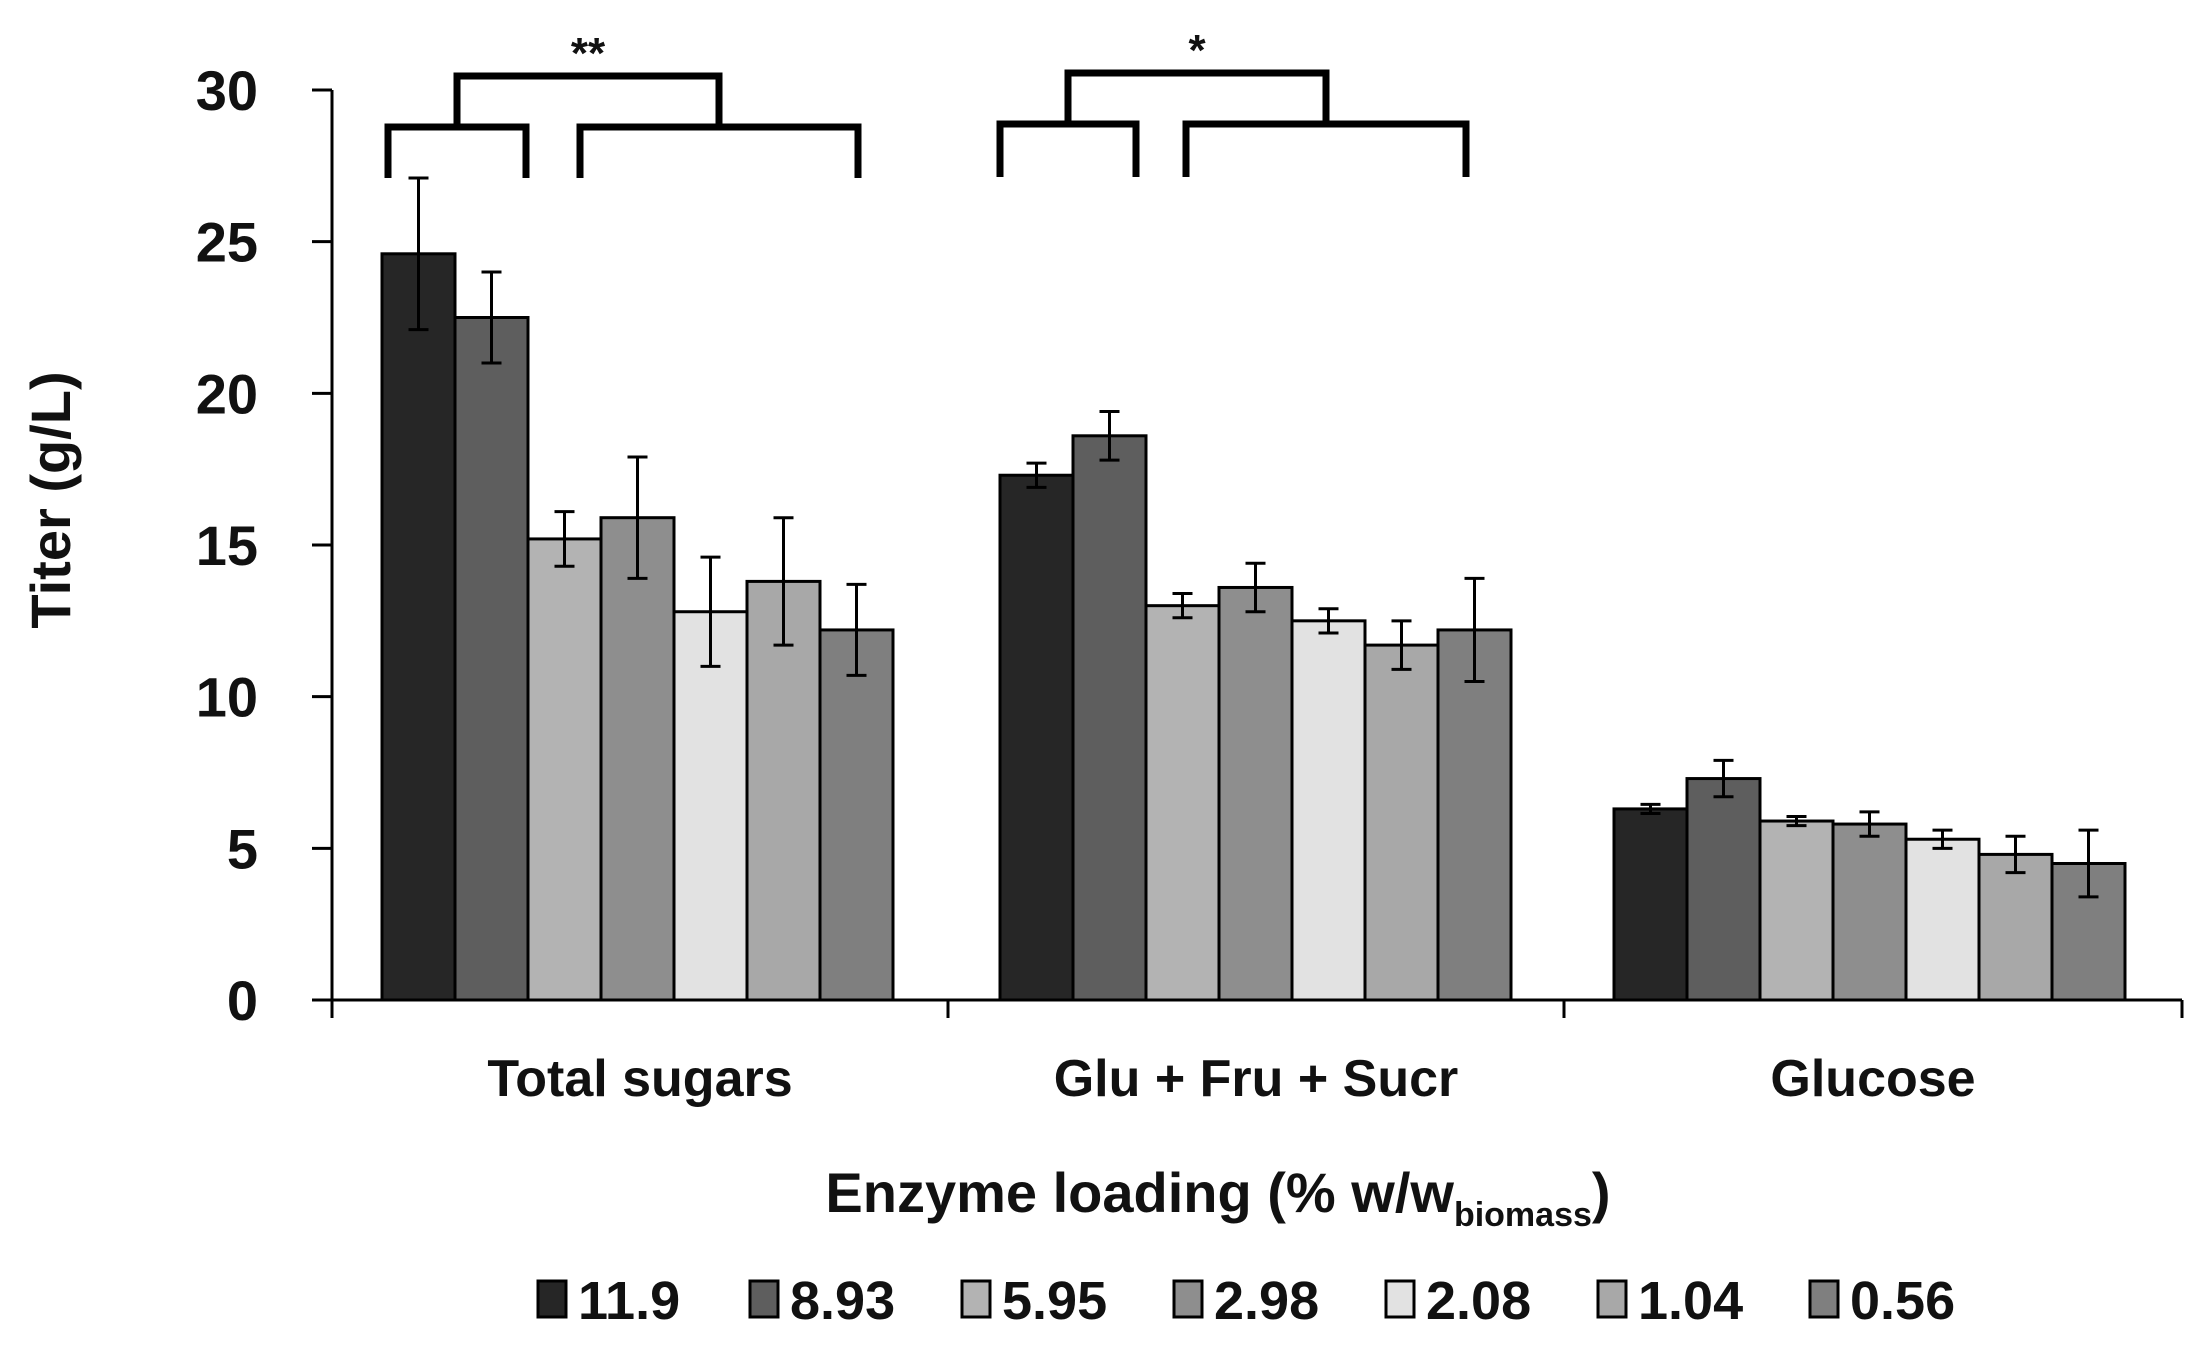 The height and width of the screenshot is (1353, 2208). Describe the element at coordinates (629, 1301) in the screenshot. I see `legend-label: 11.9` at that location.